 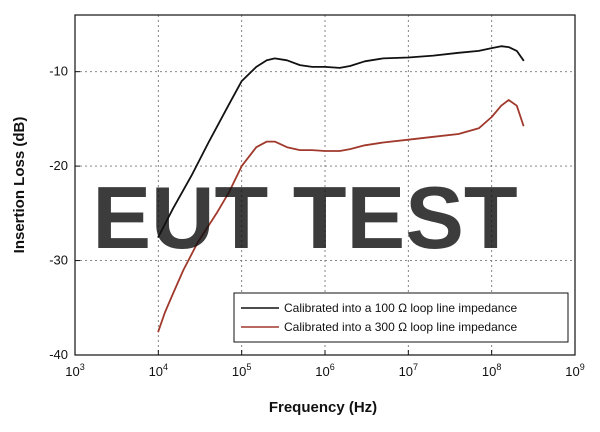 I want to click on legend-box, so click(x=401, y=317).